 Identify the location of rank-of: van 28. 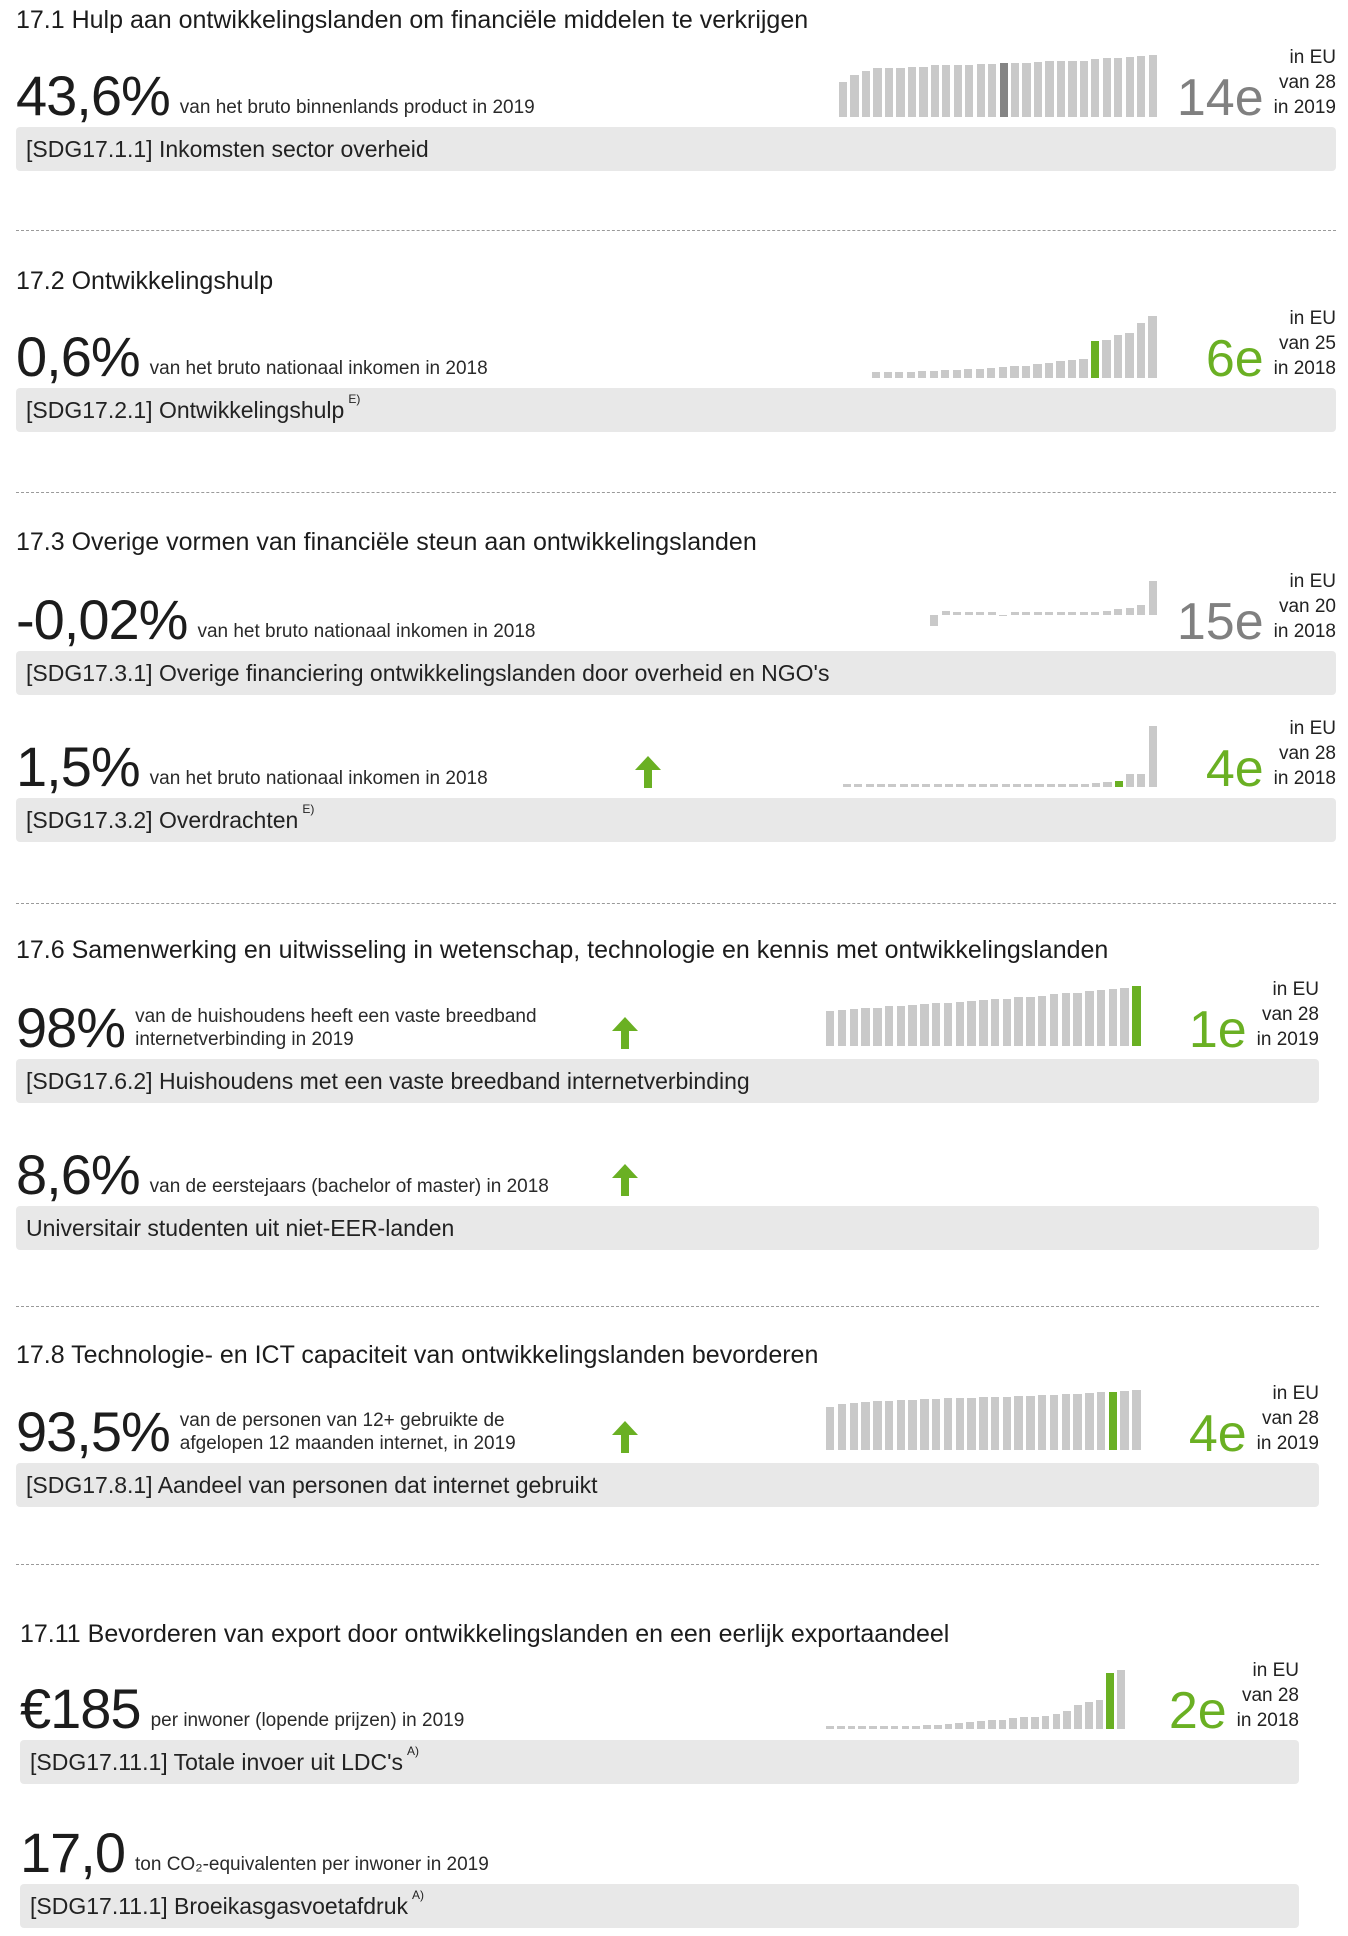
(1290, 1014).